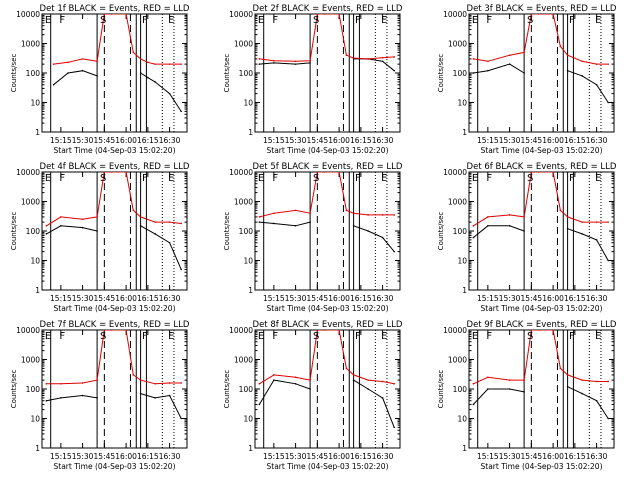 This screenshot has height=484, width=640. I want to click on panel-title: Det 2f BLACK = Events, RED = LLD, so click(328, 9).